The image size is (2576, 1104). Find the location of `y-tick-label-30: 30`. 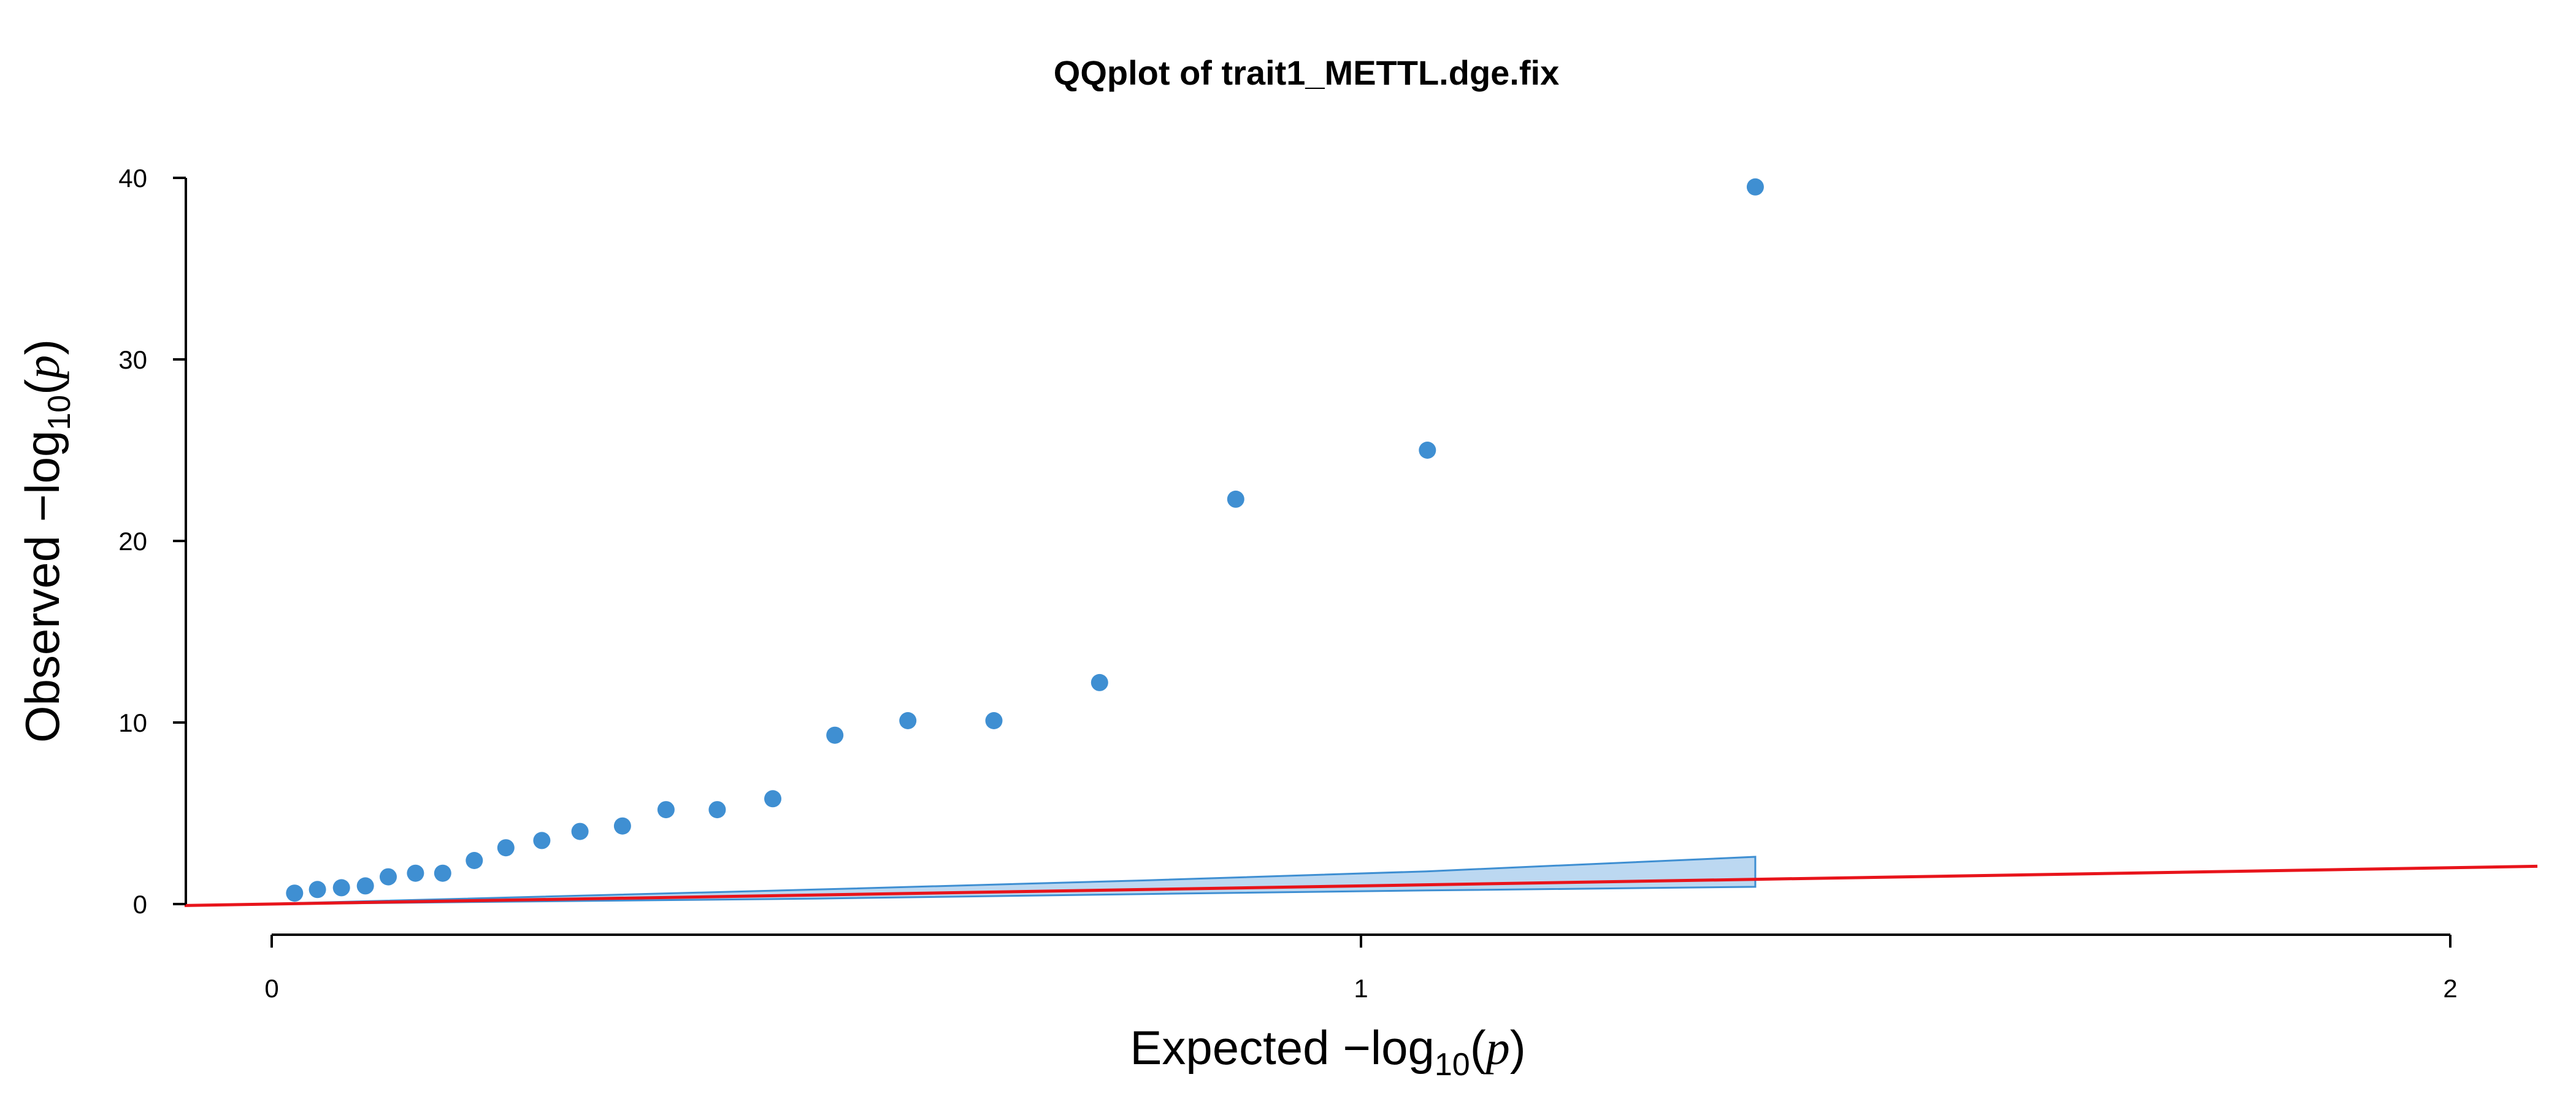

y-tick-label-30: 30 is located at coordinates (132, 359).